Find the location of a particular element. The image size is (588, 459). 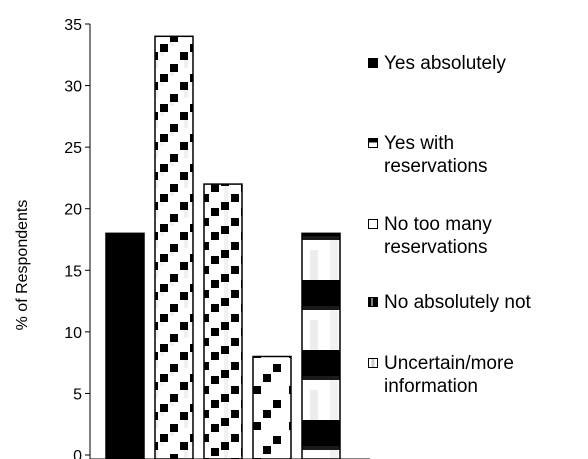

legend-label-line: information is located at coordinates (431, 386).